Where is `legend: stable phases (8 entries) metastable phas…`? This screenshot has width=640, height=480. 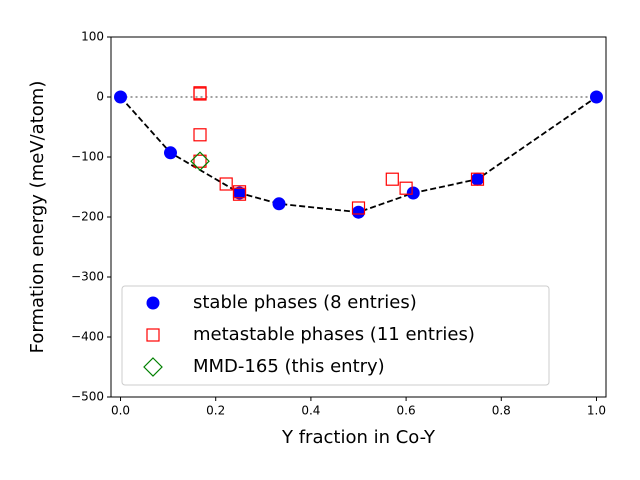 legend: stable phases (8 entries) metastable phas… is located at coordinates (335, 335).